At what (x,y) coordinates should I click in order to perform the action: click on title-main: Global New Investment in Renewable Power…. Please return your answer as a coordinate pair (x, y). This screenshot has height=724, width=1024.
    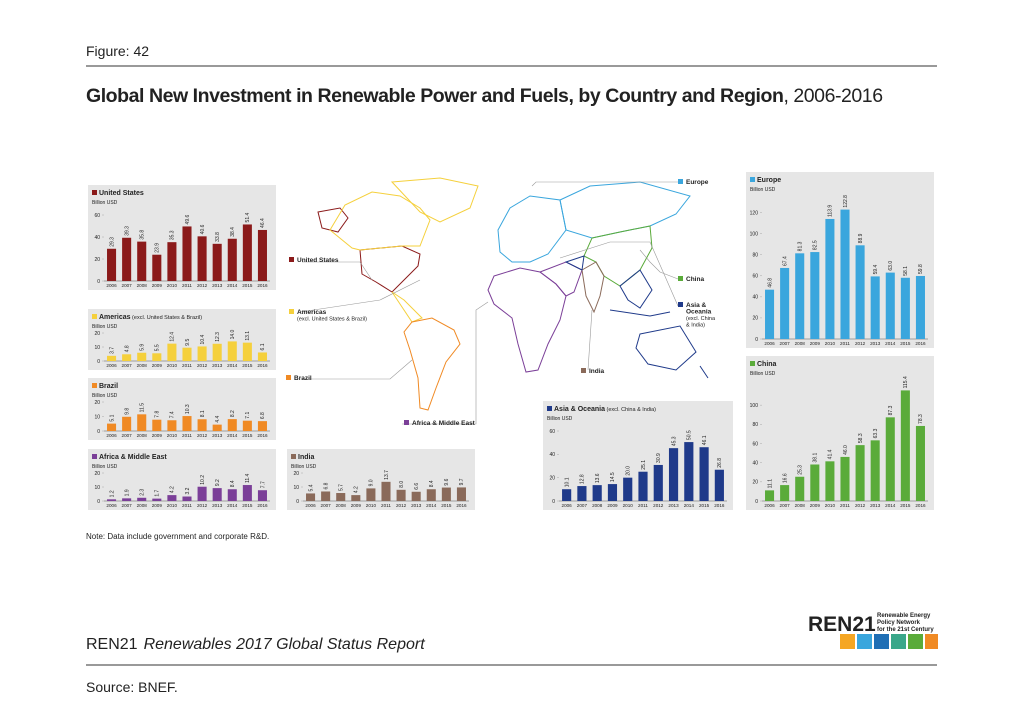
    Looking at the image, I should click on (434, 96).